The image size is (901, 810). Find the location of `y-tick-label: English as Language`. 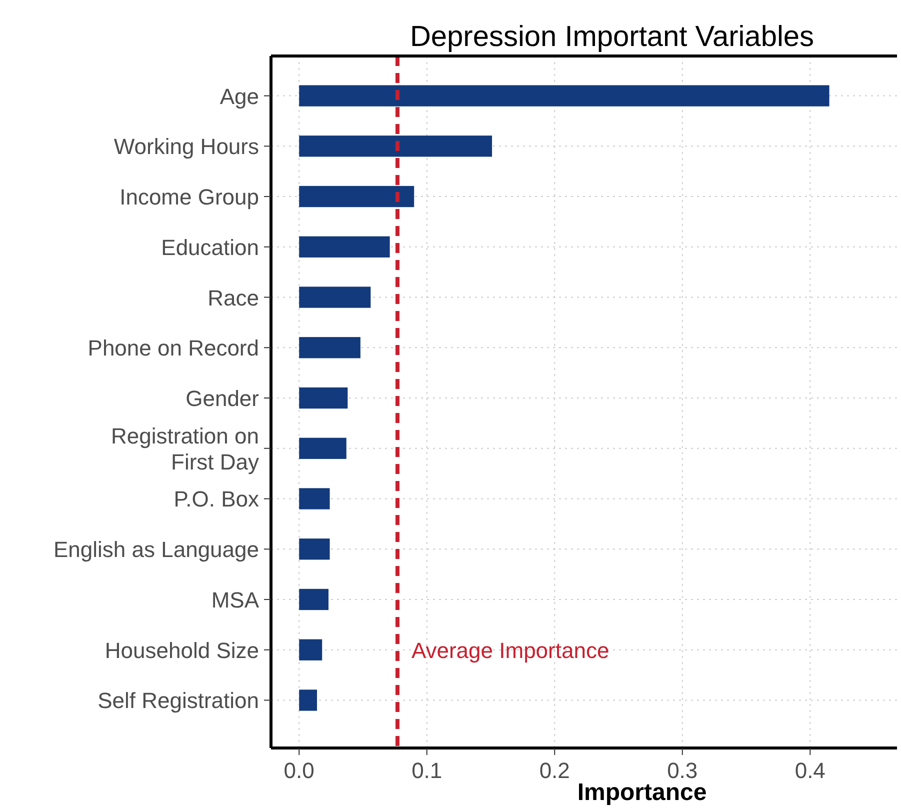

y-tick-label: English as Language is located at coordinates (156, 549).